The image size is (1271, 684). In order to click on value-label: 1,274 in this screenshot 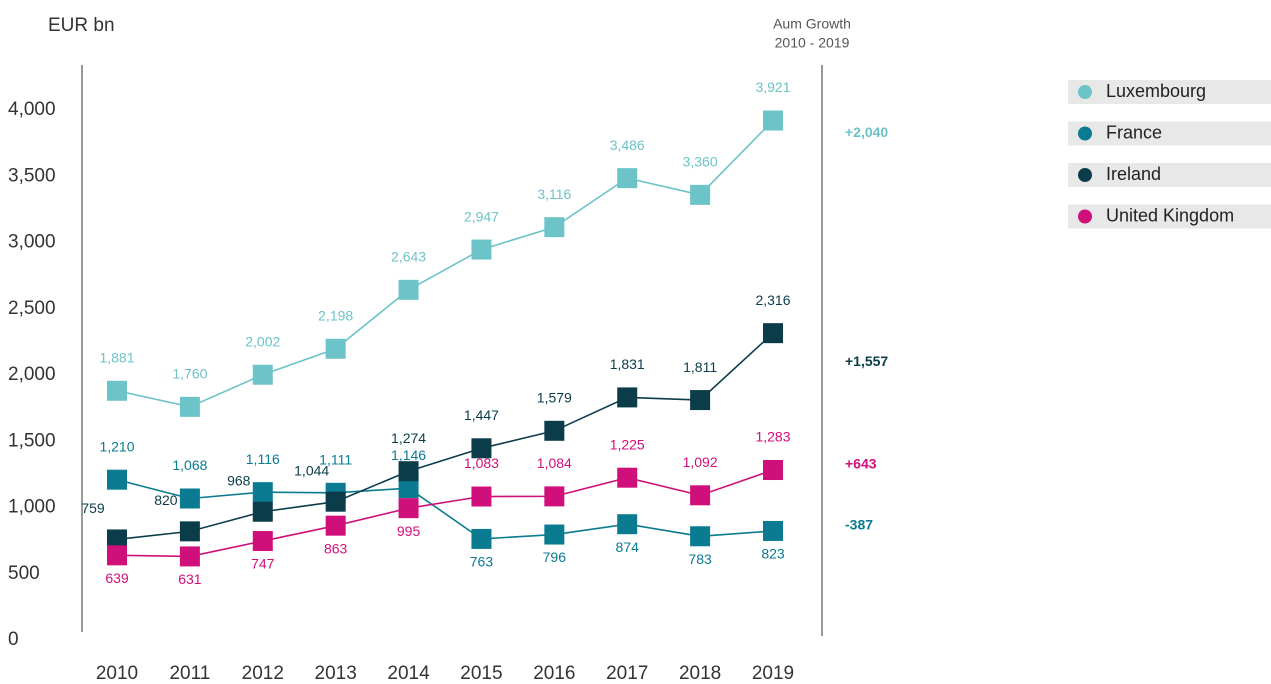, I will do `click(408, 438)`.